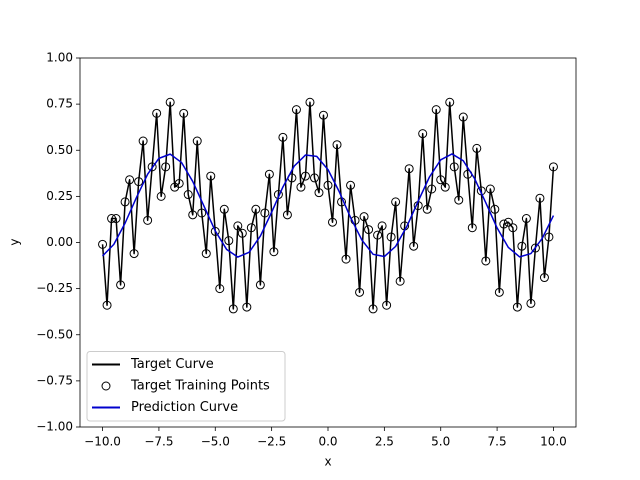 Image resolution: width=640 pixels, height=480 pixels. What do you see at coordinates (200, 386) in the screenshot?
I see `legend-label: Target Training Points` at bounding box center [200, 386].